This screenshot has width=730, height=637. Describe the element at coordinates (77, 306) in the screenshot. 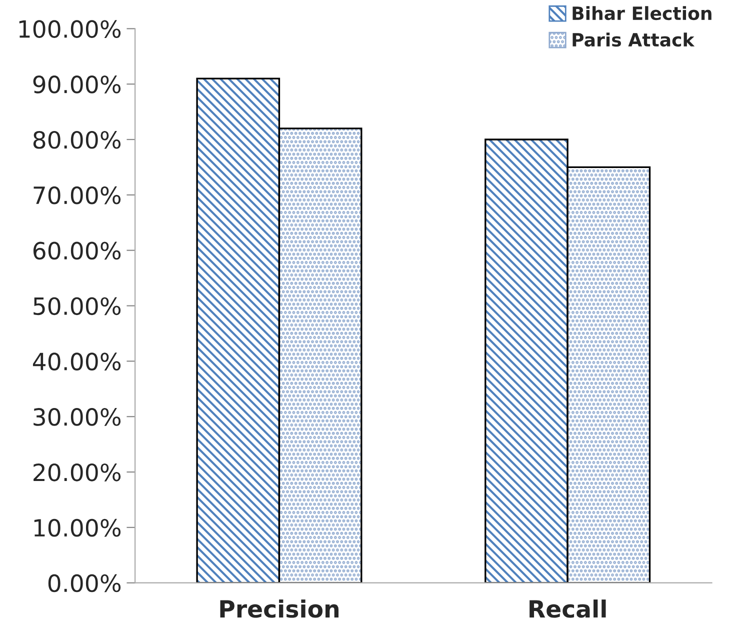

I see `y-tick-label: 50.00%` at that location.